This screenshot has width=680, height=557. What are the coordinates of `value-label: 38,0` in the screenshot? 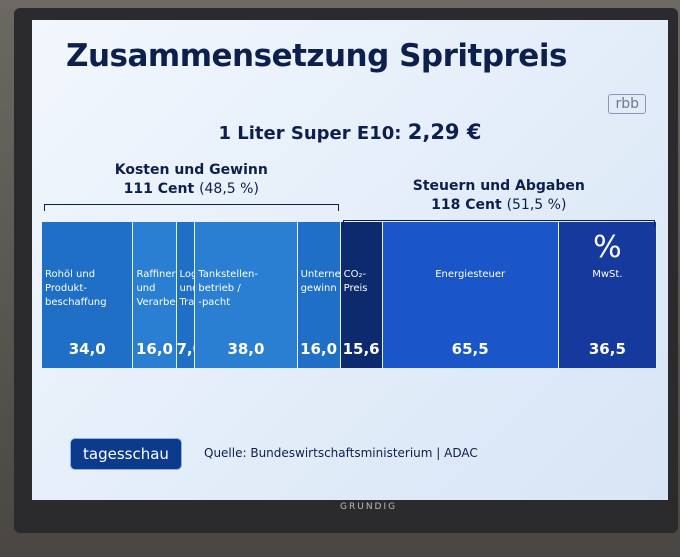 It's located at (246, 349).